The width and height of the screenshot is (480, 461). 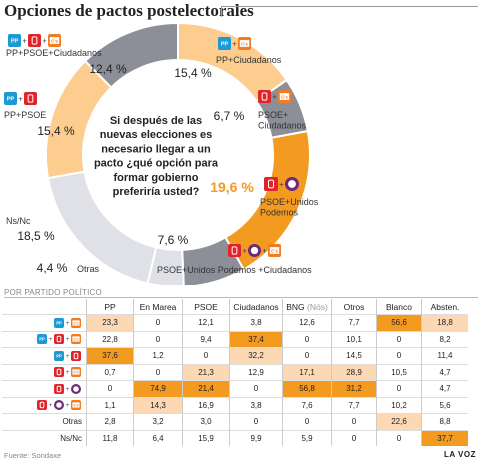 I want to click on row-label: +, so click(x=44, y=388).